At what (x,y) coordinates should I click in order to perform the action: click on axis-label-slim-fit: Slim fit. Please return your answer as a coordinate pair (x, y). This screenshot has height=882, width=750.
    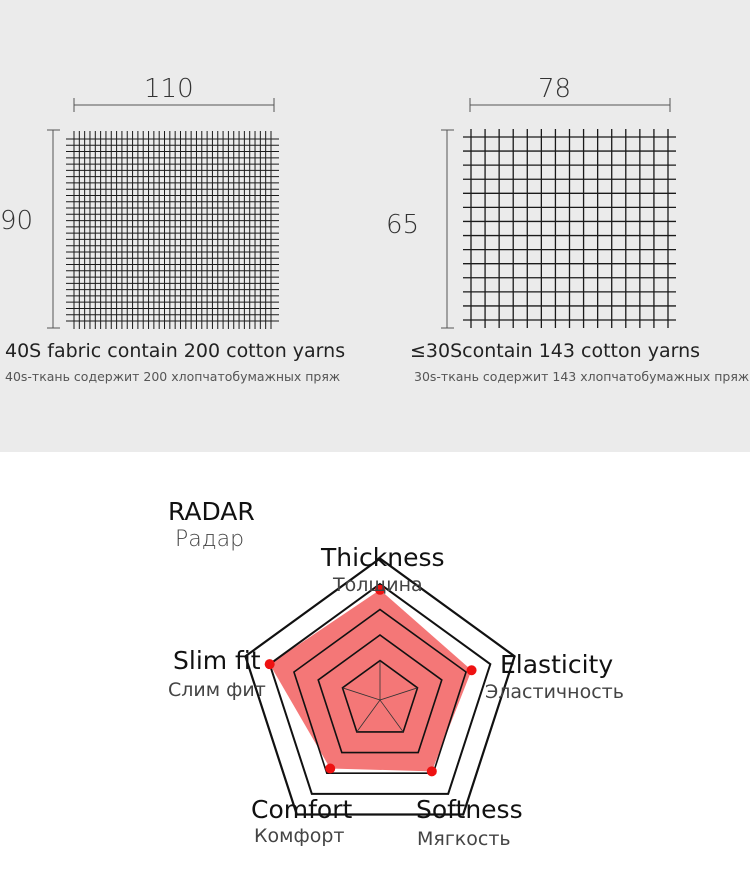
    Looking at the image, I should click on (217, 660).